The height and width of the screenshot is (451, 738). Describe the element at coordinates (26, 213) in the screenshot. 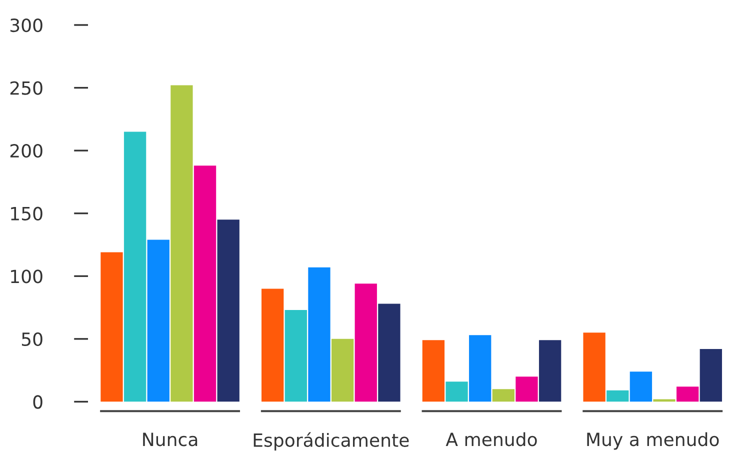

I see `y-tick-label: 150` at that location.